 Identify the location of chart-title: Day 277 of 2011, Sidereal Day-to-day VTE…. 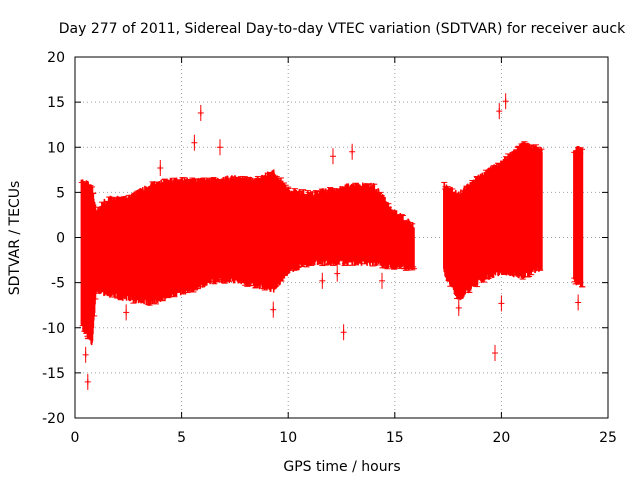
(342, 29).